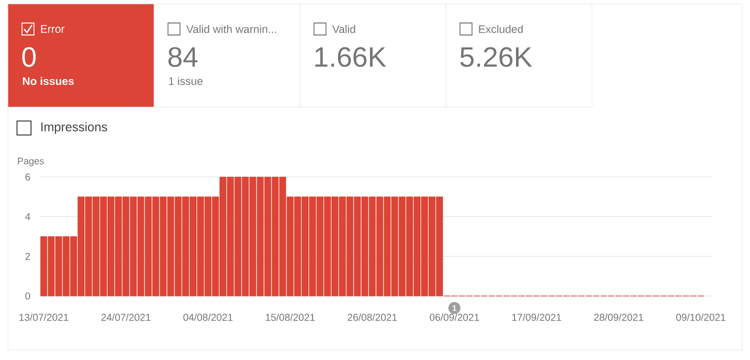  What do you see at coordinates (537, 317) in the screenshot?
I see `x-tick-label: 17/09/2021` at bounding box center [537, 317].